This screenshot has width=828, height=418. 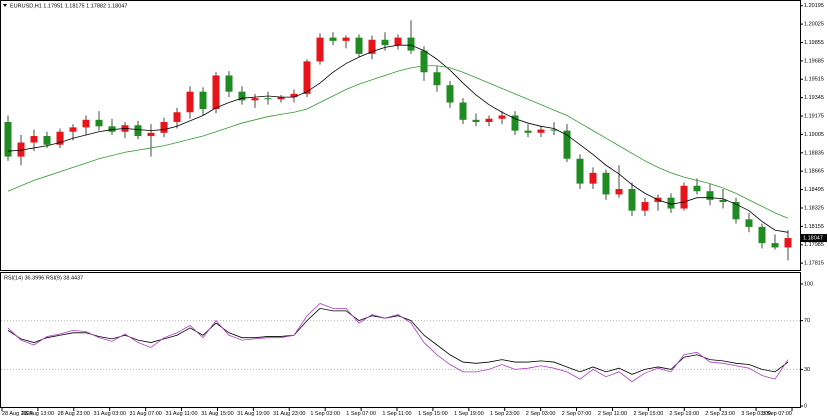 I want to click on x-tick-label: 2 Sep 11:00, so click(x=612, y=414).